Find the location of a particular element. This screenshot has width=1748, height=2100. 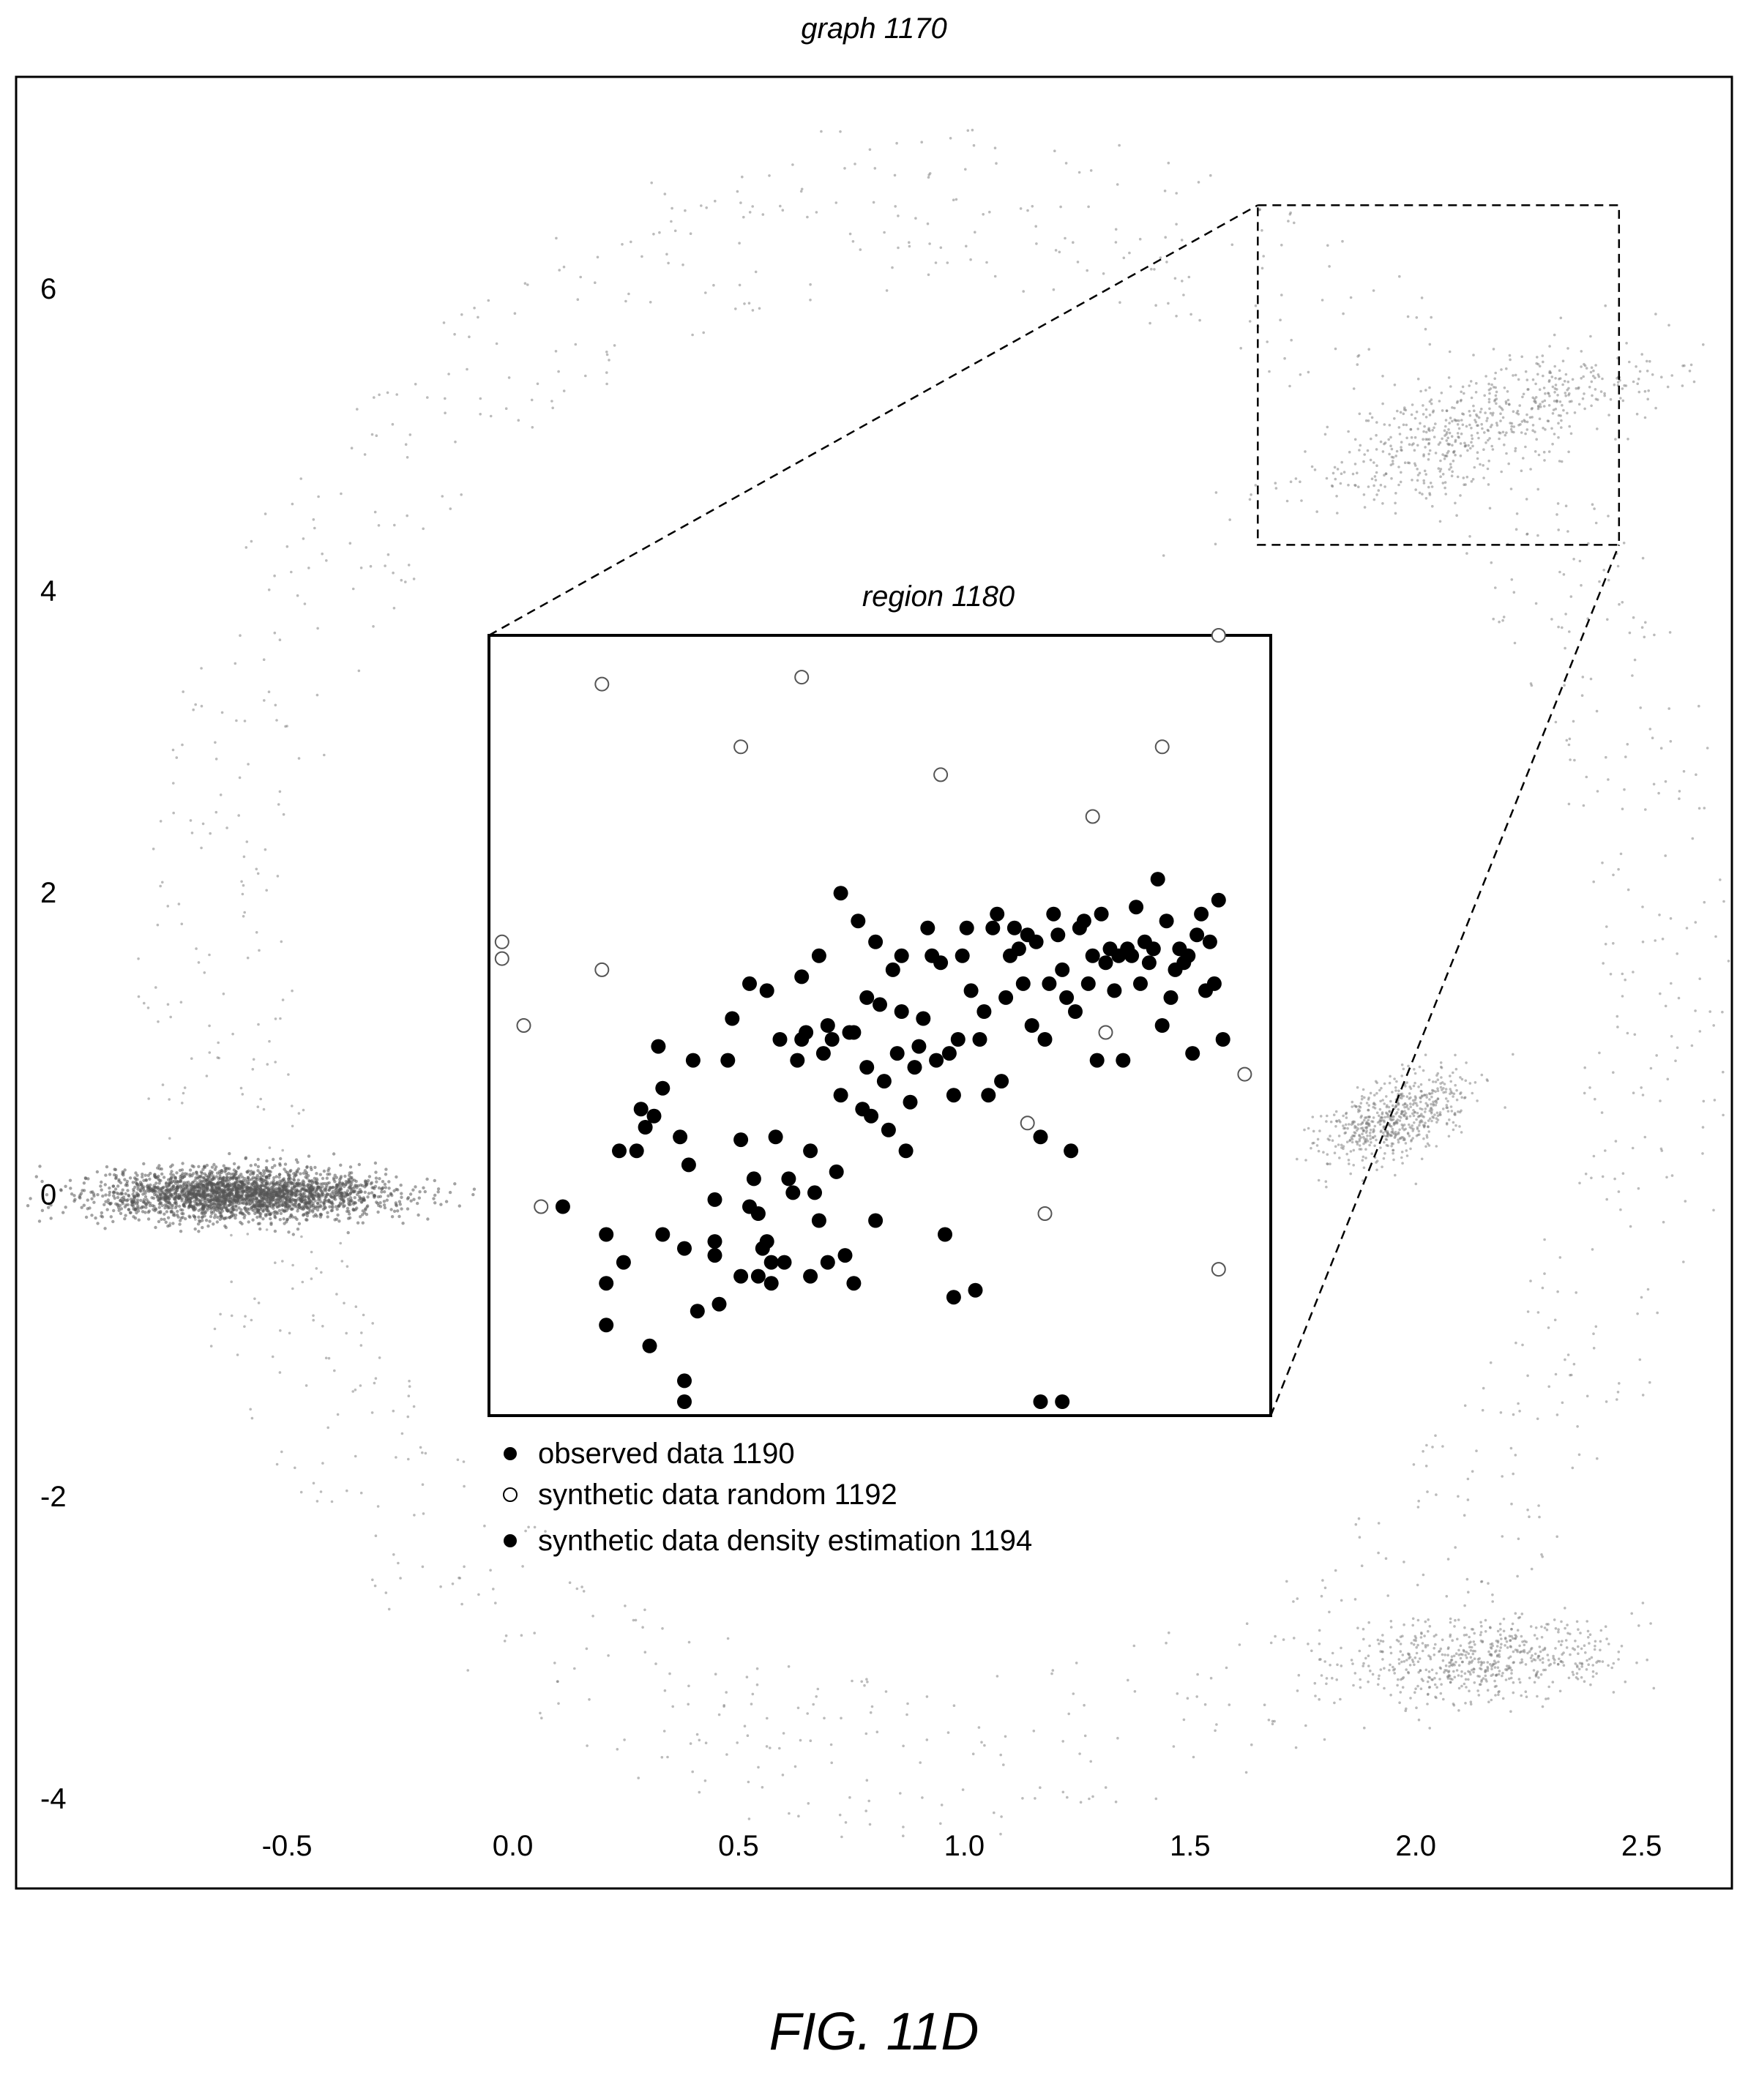

chart-title: graph 1170 is located at coordinates (873, 28).